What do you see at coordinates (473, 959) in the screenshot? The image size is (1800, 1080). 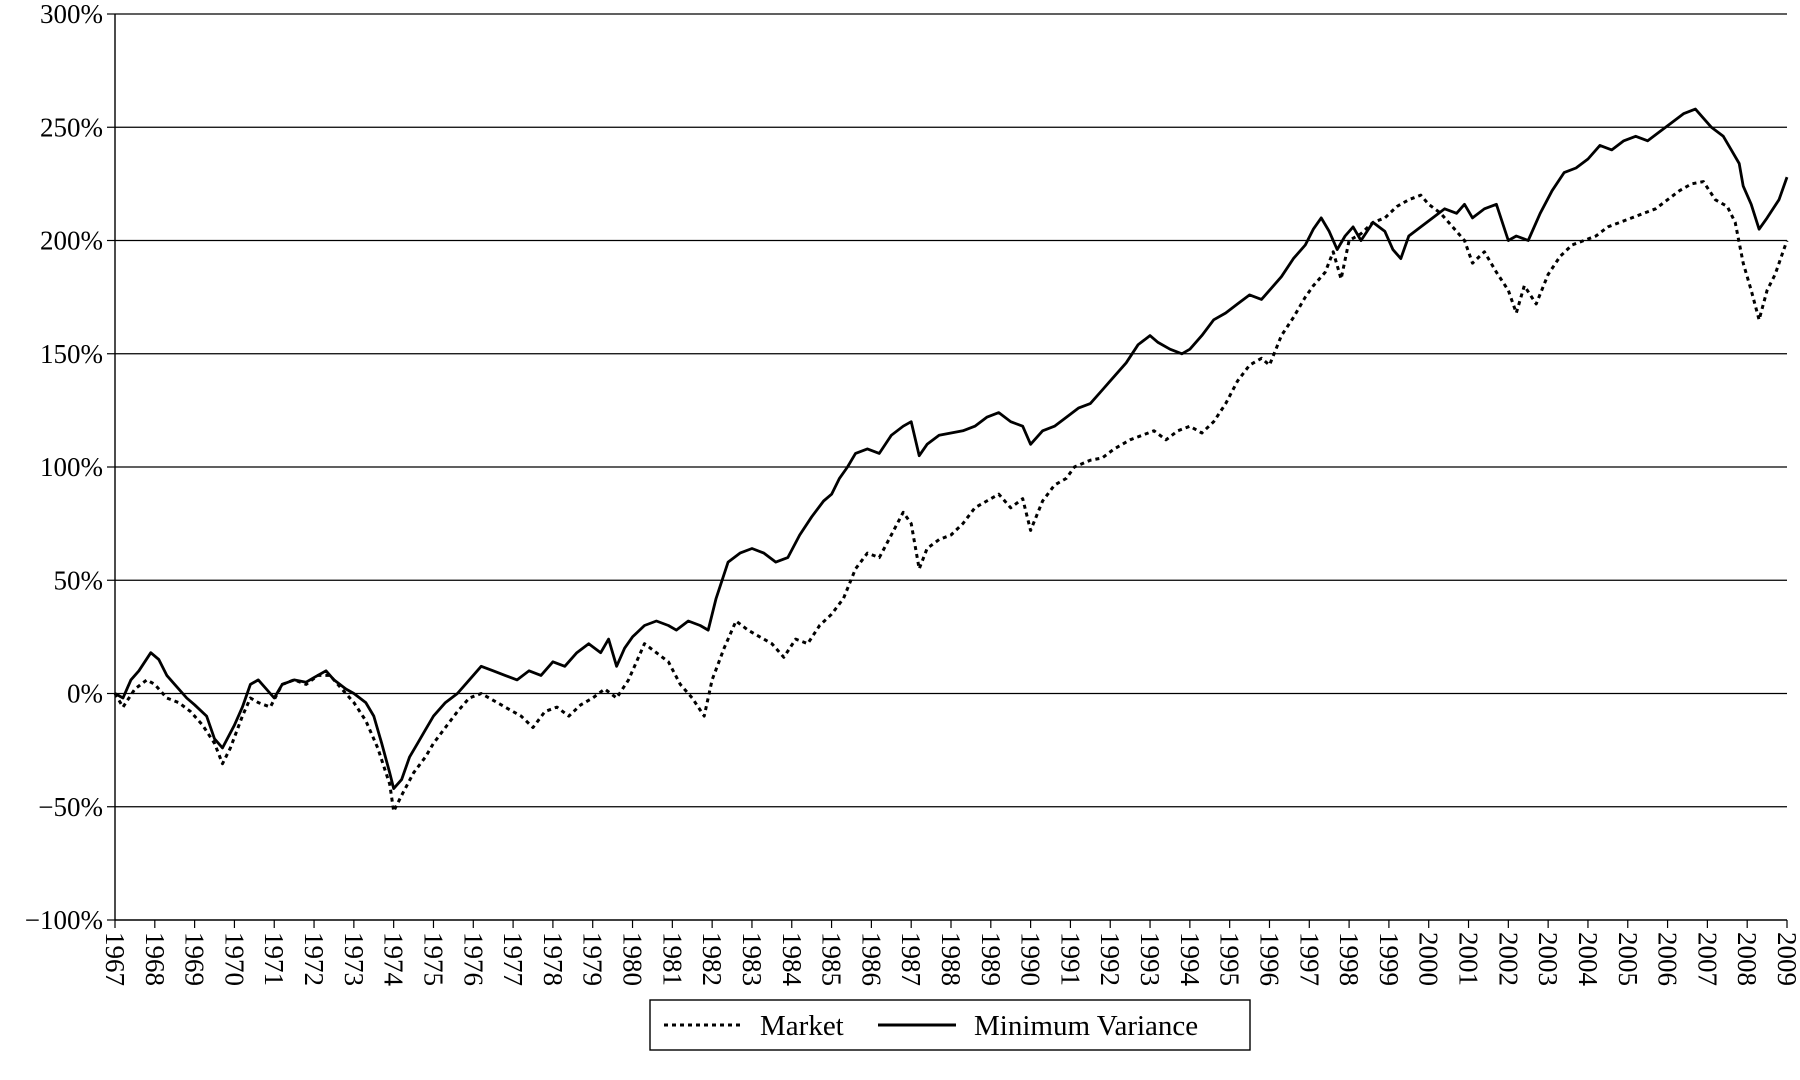 I see `x-tick-label: 1976` at bounding box center [473, 959].